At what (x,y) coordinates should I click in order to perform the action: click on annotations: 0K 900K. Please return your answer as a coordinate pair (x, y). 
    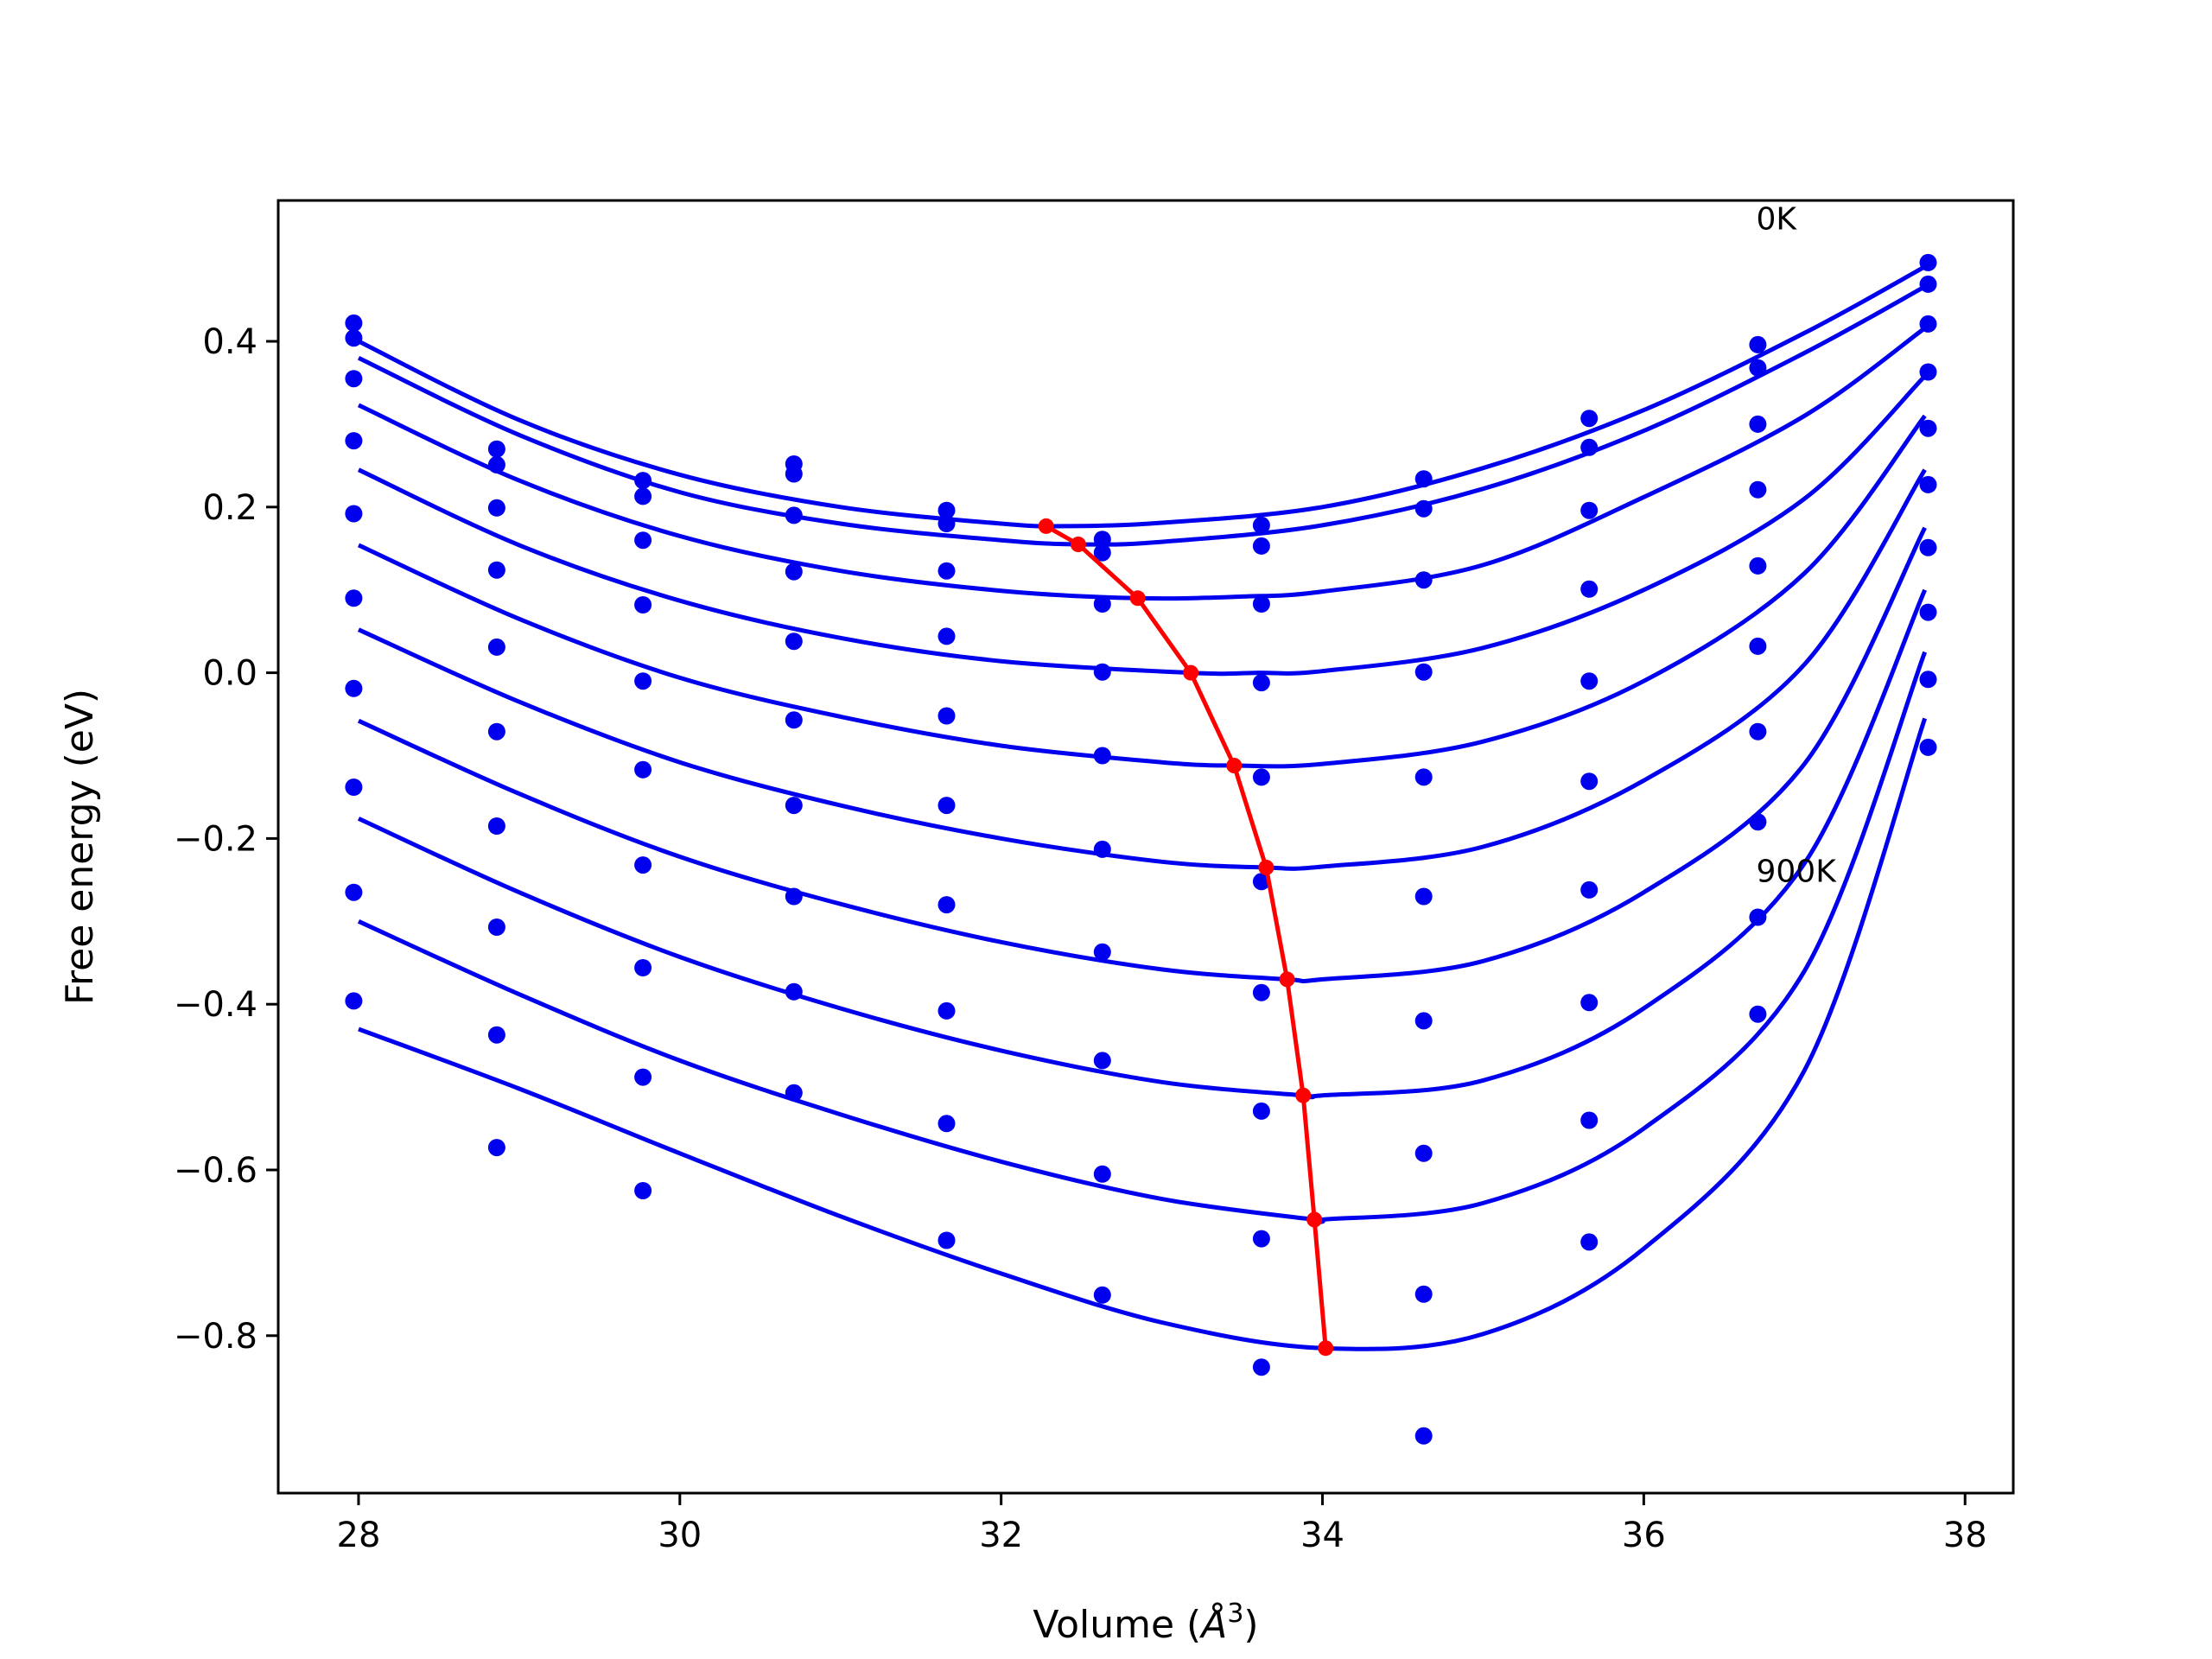
    Looking at the image, I should click on (1797, 546).